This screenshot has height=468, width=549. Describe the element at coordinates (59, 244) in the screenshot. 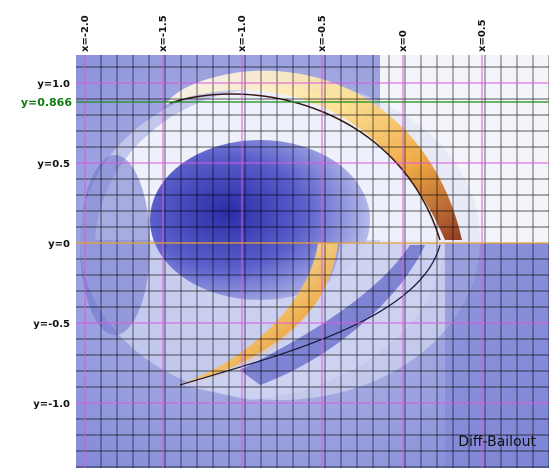

I see `y-label-3: y=0` at that location.